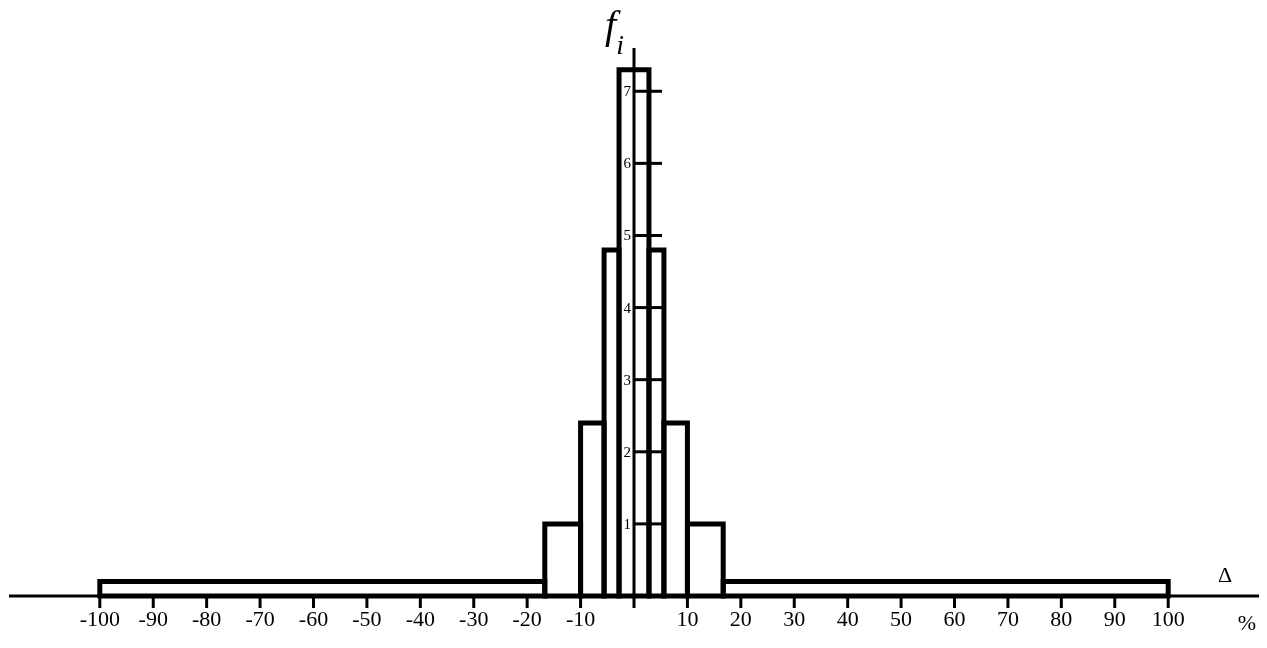 The image size is (1267, 648). What do you see at coordinates (206, 618) in the screenshot?
I see `x-tick-label: -80` at bounding box center [206, 618].